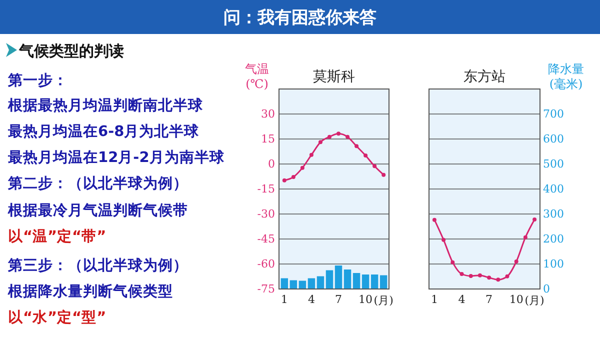 This screenshot has height=338, width=600. Describe the element at coordinates (566, 76) in the screenshot. I see `y2-axis-title: 降水量(毫米)` at that location.